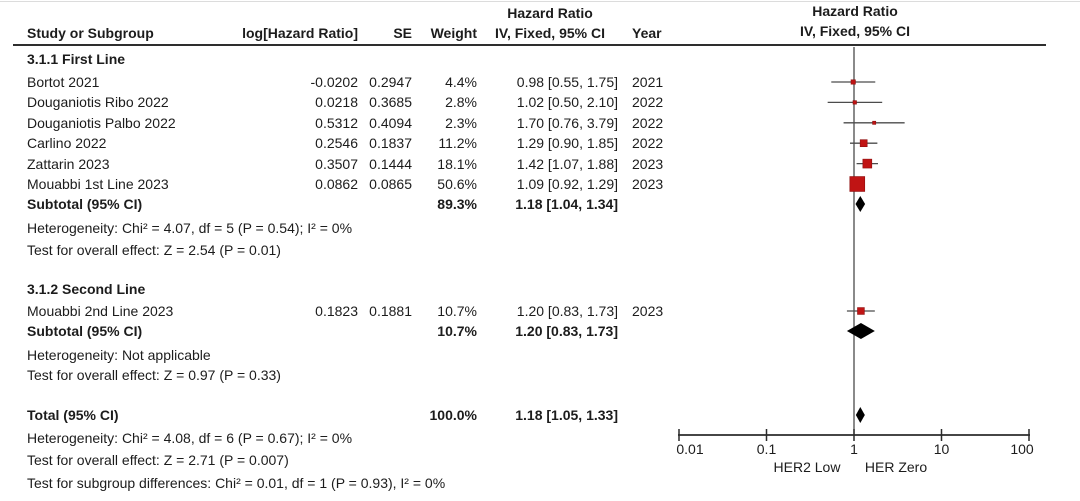 This screenshot has width=1080, height=501. I want to click on subtotal-ci-cell: 1.20 [0.83, 1.73], so click(566, 330).